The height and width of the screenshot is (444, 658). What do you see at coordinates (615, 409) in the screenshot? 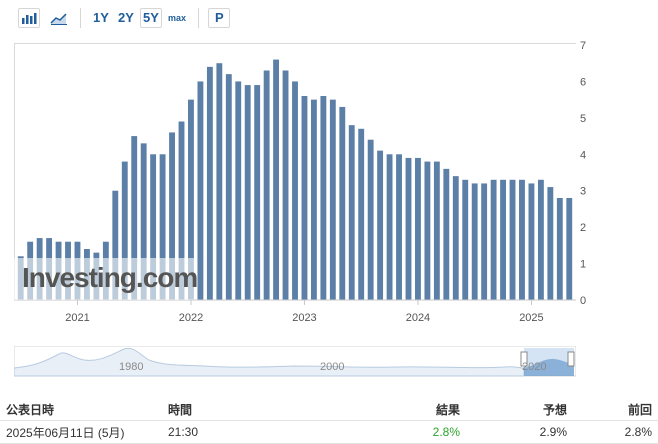
I see `header-previous: 前回` at bounding box center [615, 409].